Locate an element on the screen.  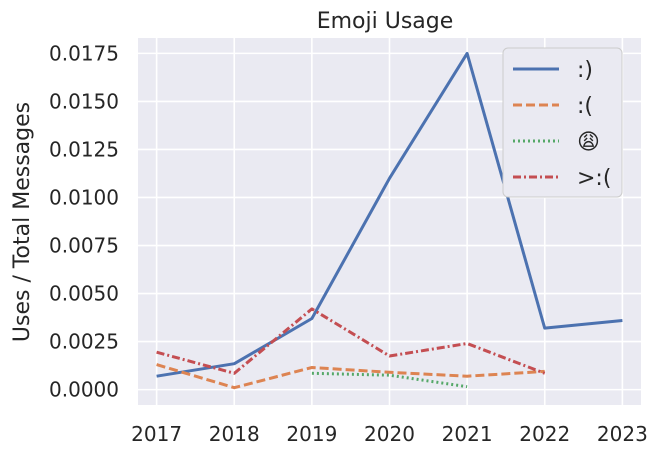
x-tick-label: 2017 is located at coordinates (156, 434).